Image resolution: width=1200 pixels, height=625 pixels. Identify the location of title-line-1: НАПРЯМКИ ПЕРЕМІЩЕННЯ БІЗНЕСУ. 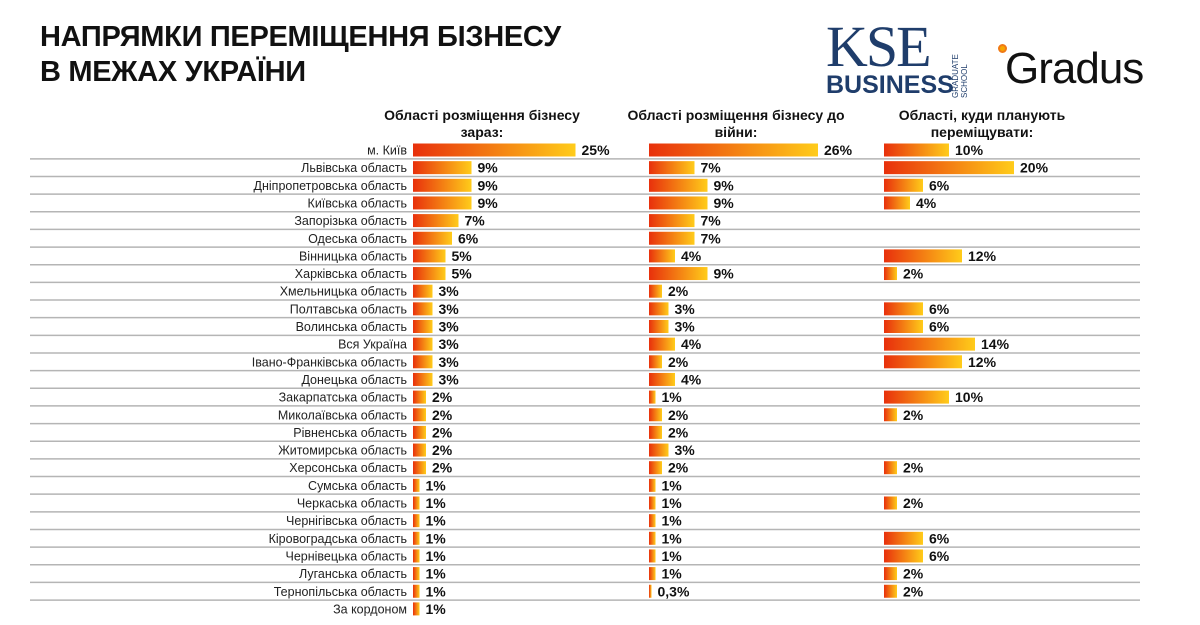
(300, 37).